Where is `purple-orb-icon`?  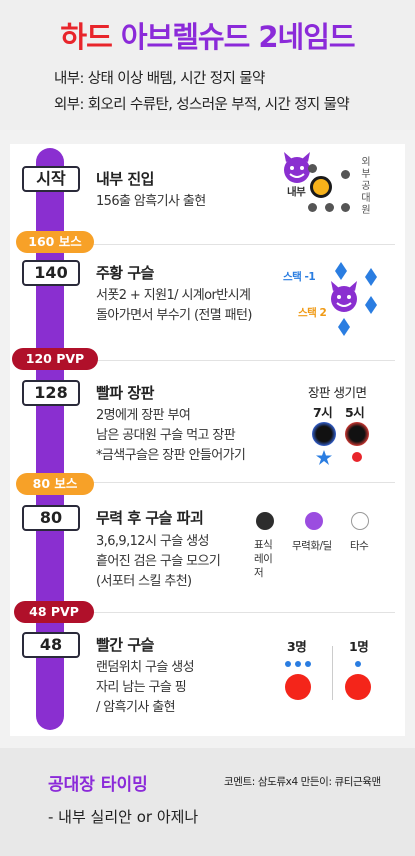
purple-orb-icon is located at coordinates (314, 521).